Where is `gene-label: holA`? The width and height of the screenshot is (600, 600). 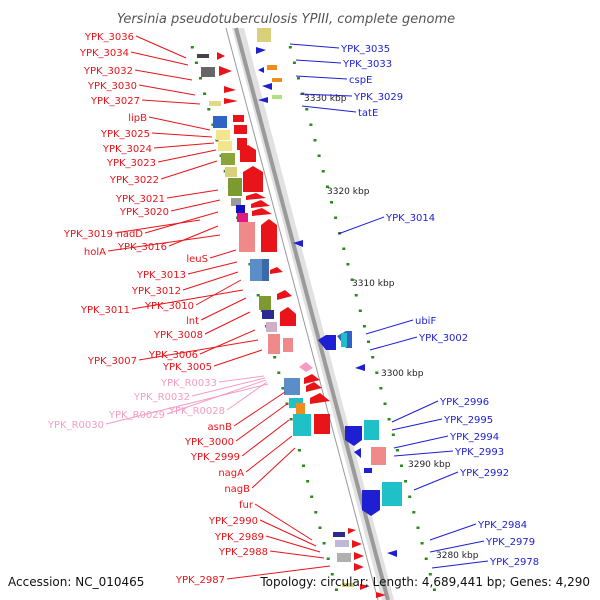
gene-label: holA is located at coordinates (95, 252).